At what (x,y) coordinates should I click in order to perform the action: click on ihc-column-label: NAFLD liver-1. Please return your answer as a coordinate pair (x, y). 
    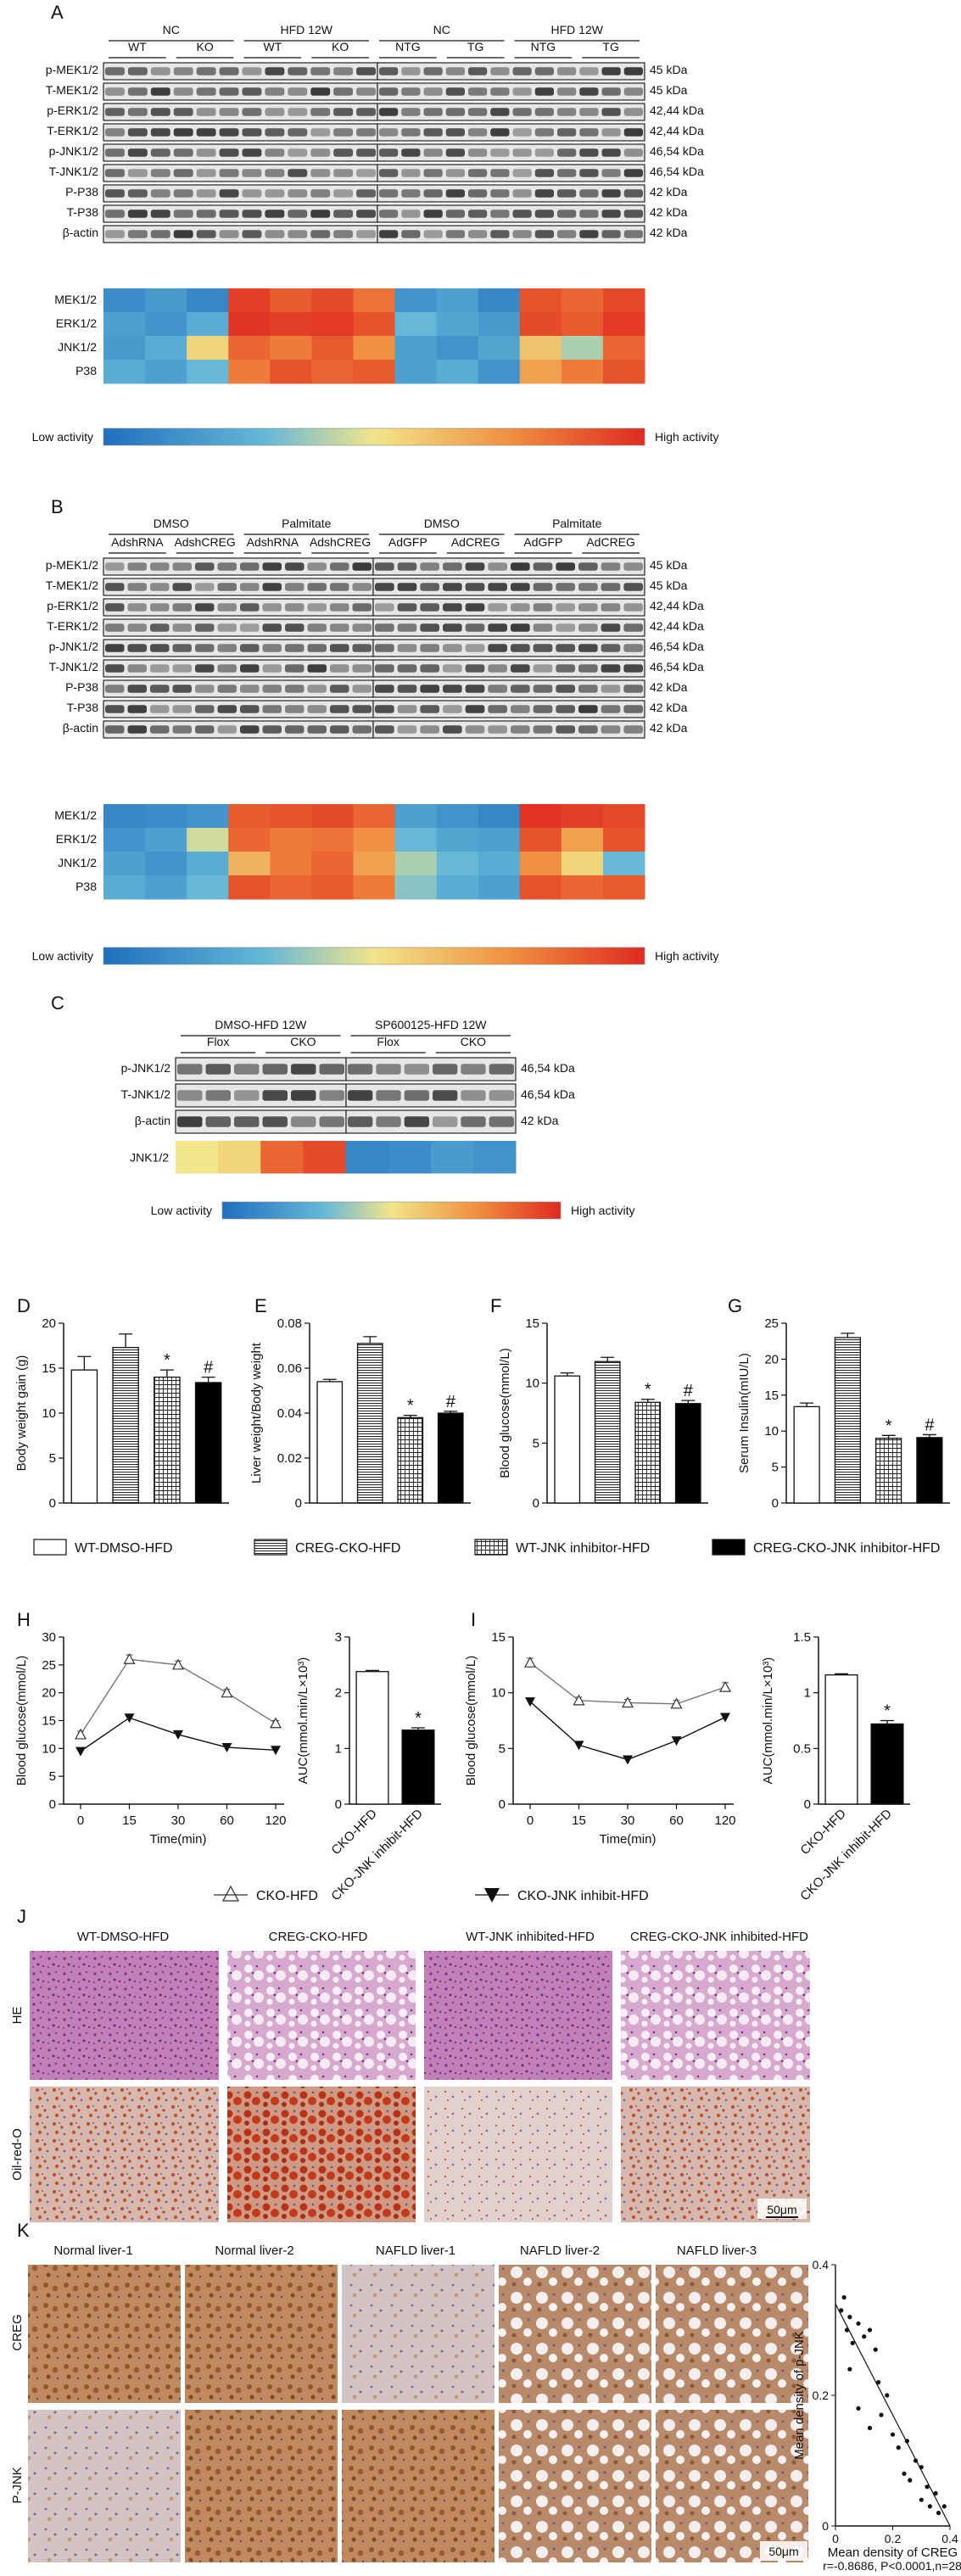
    Looking at the image, I should click on (416, 2251).